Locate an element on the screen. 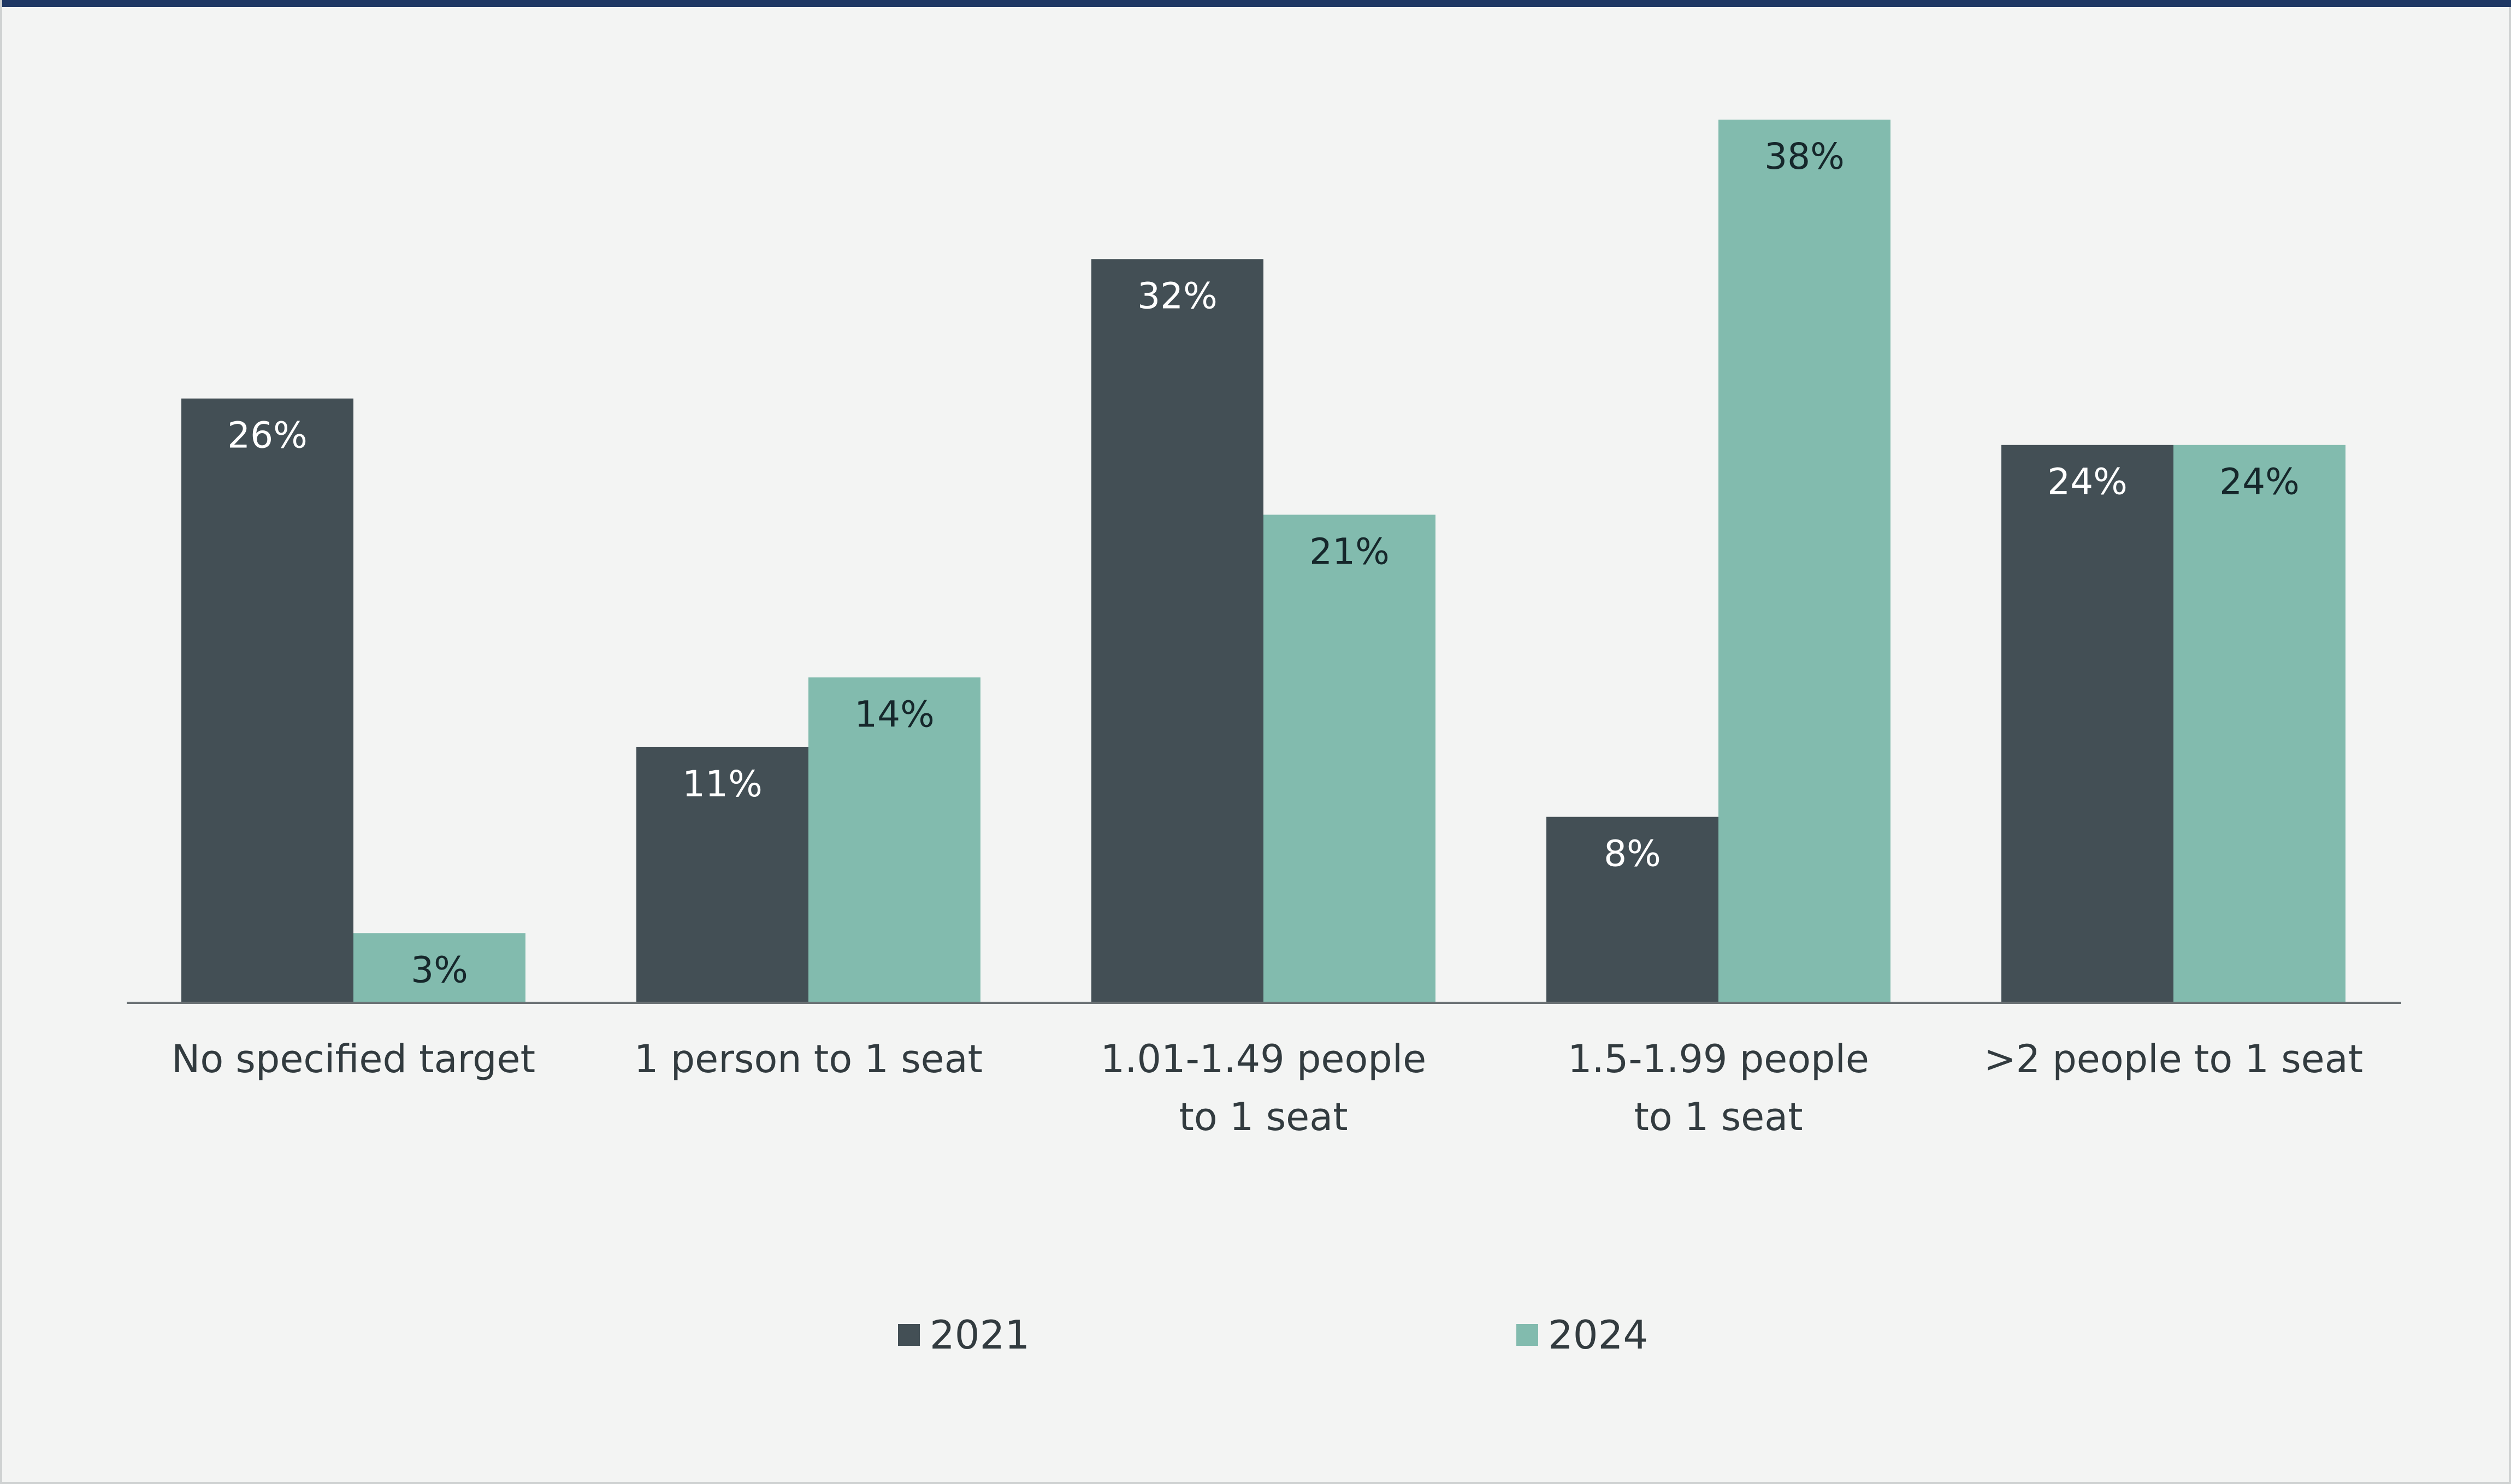  category-label-2-line-0: 1.01-1.49 people is located at coordinates (1264, 1059).